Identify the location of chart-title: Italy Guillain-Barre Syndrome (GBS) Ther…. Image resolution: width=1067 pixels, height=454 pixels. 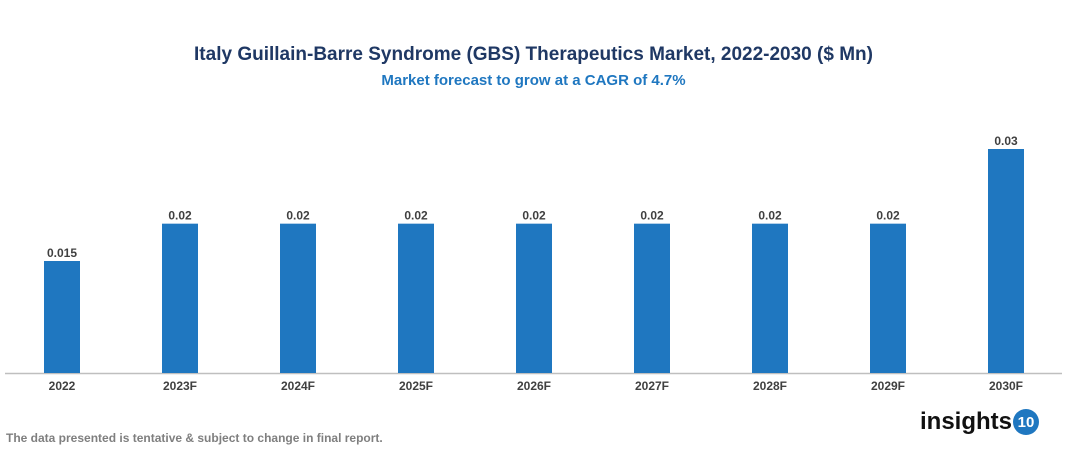
(533, 54).